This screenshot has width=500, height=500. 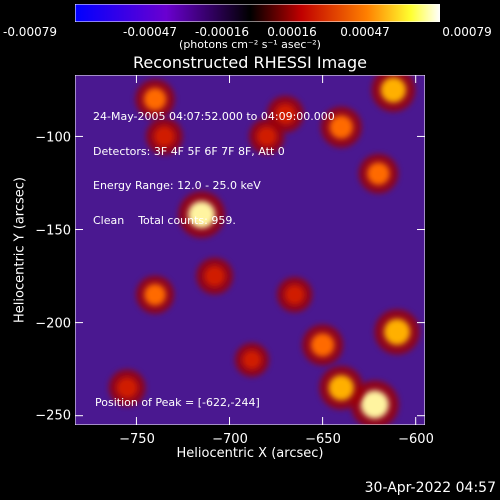 What do you see at coordinates (20, 250) in the screenshot?
I see `y-axis-label: Heliocentric Y (arcsec)` at bounding box center [20, 250].